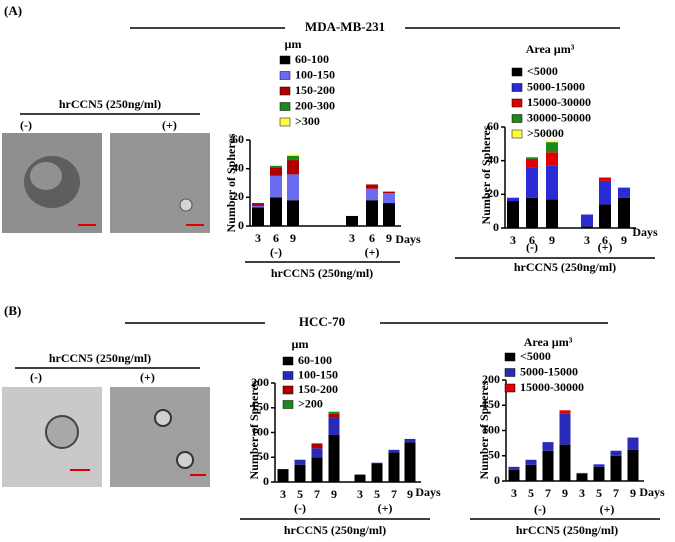 This screenshot has width=675, height=542. I want to click on image-label: (-), so click(26, 125).